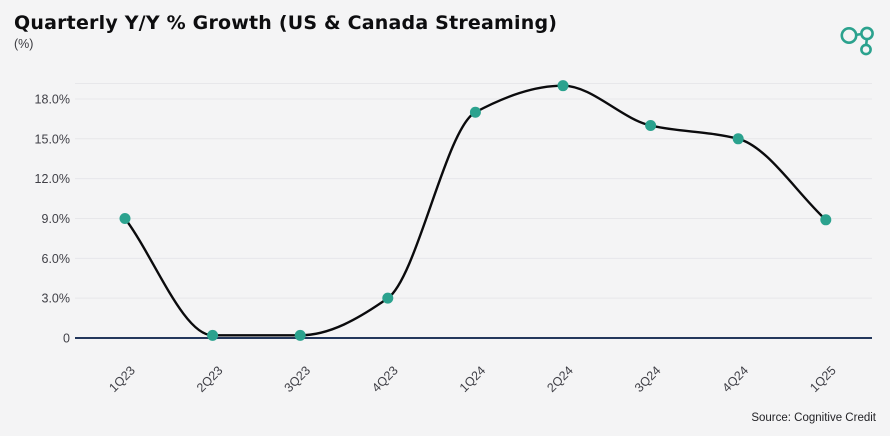 This screenshot has height=436, width=890. I want to click on logo-bottom-circle, so click(866, 49).